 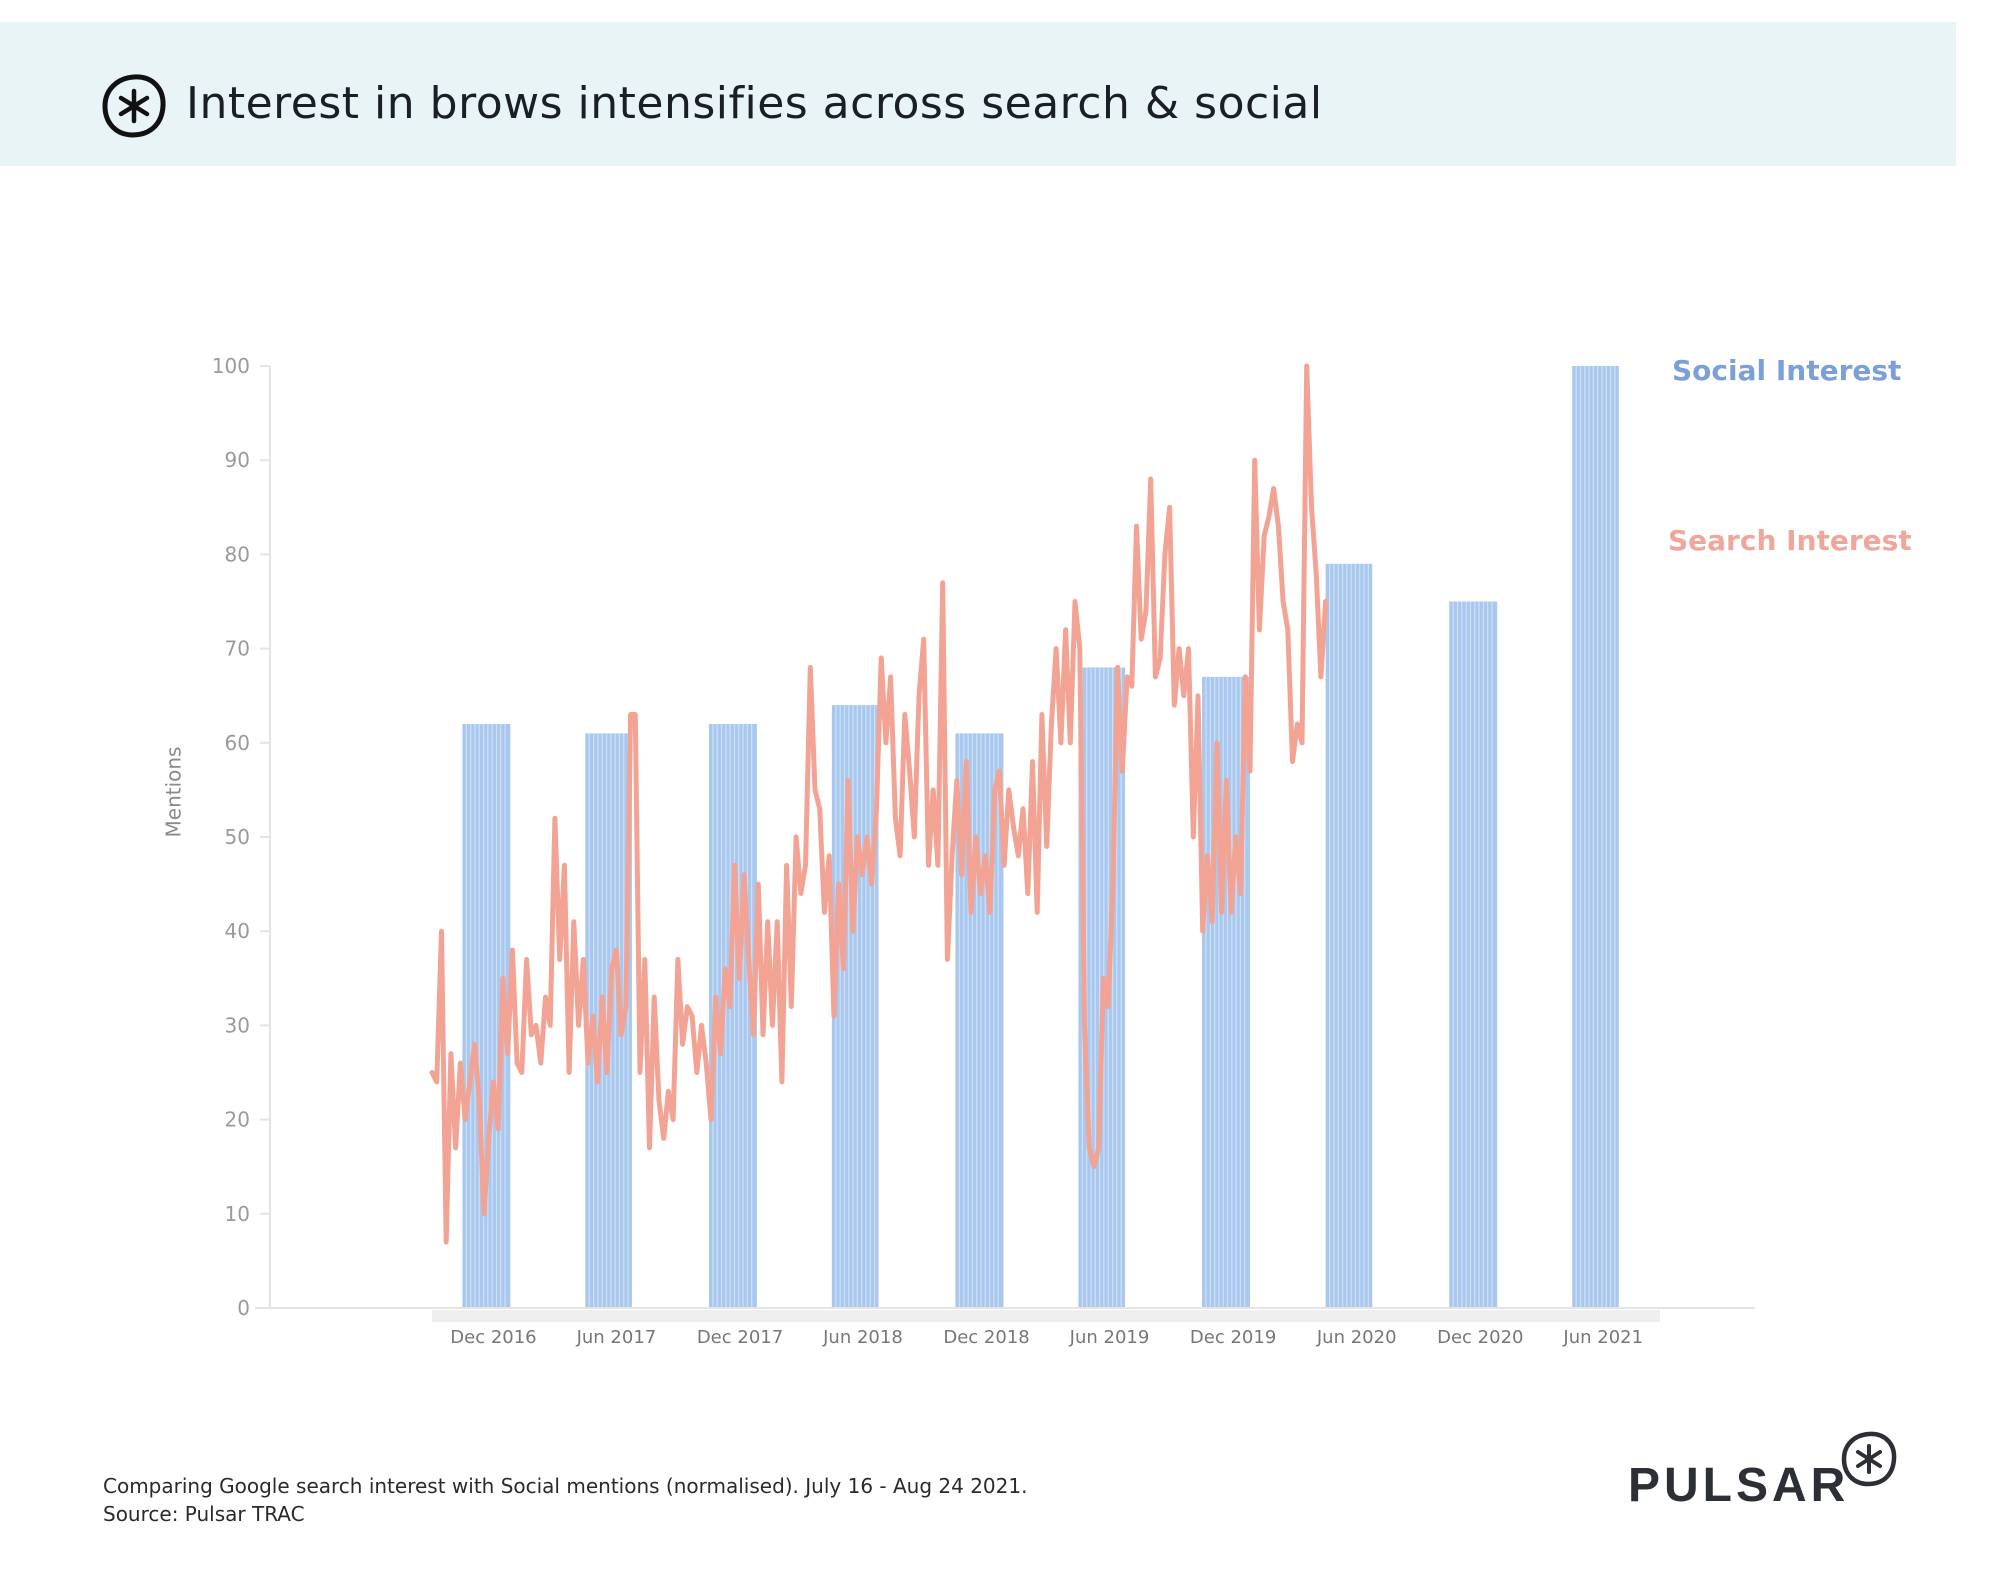 I want to click on y-tick-label: 60, so click(x=237, y=743).